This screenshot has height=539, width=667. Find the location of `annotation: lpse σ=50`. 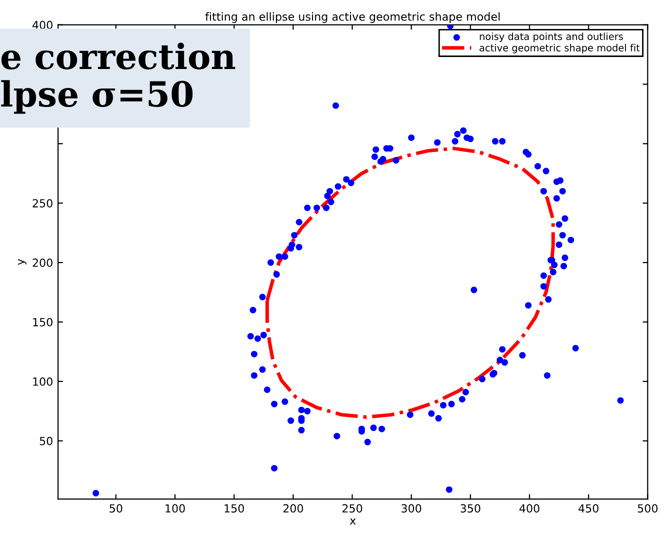

annotation: lpse σ=50 is located at coordinates (97, 97).